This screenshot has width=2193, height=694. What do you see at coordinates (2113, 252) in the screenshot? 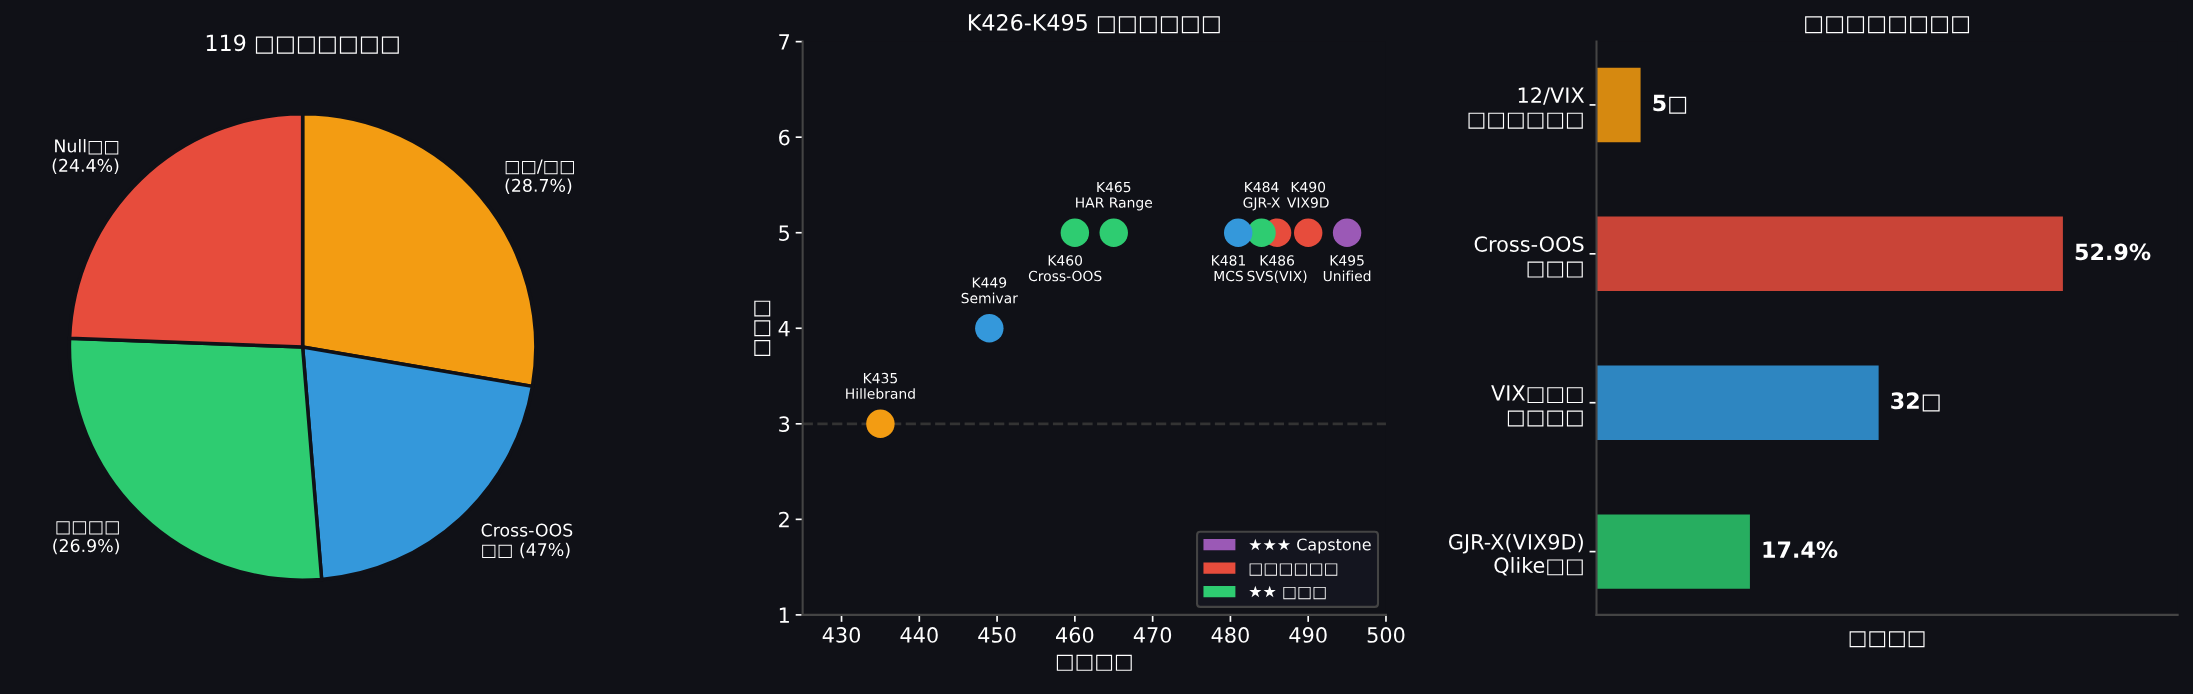
I see `data-label: 52.9%` at bounding box center [2113, 252].